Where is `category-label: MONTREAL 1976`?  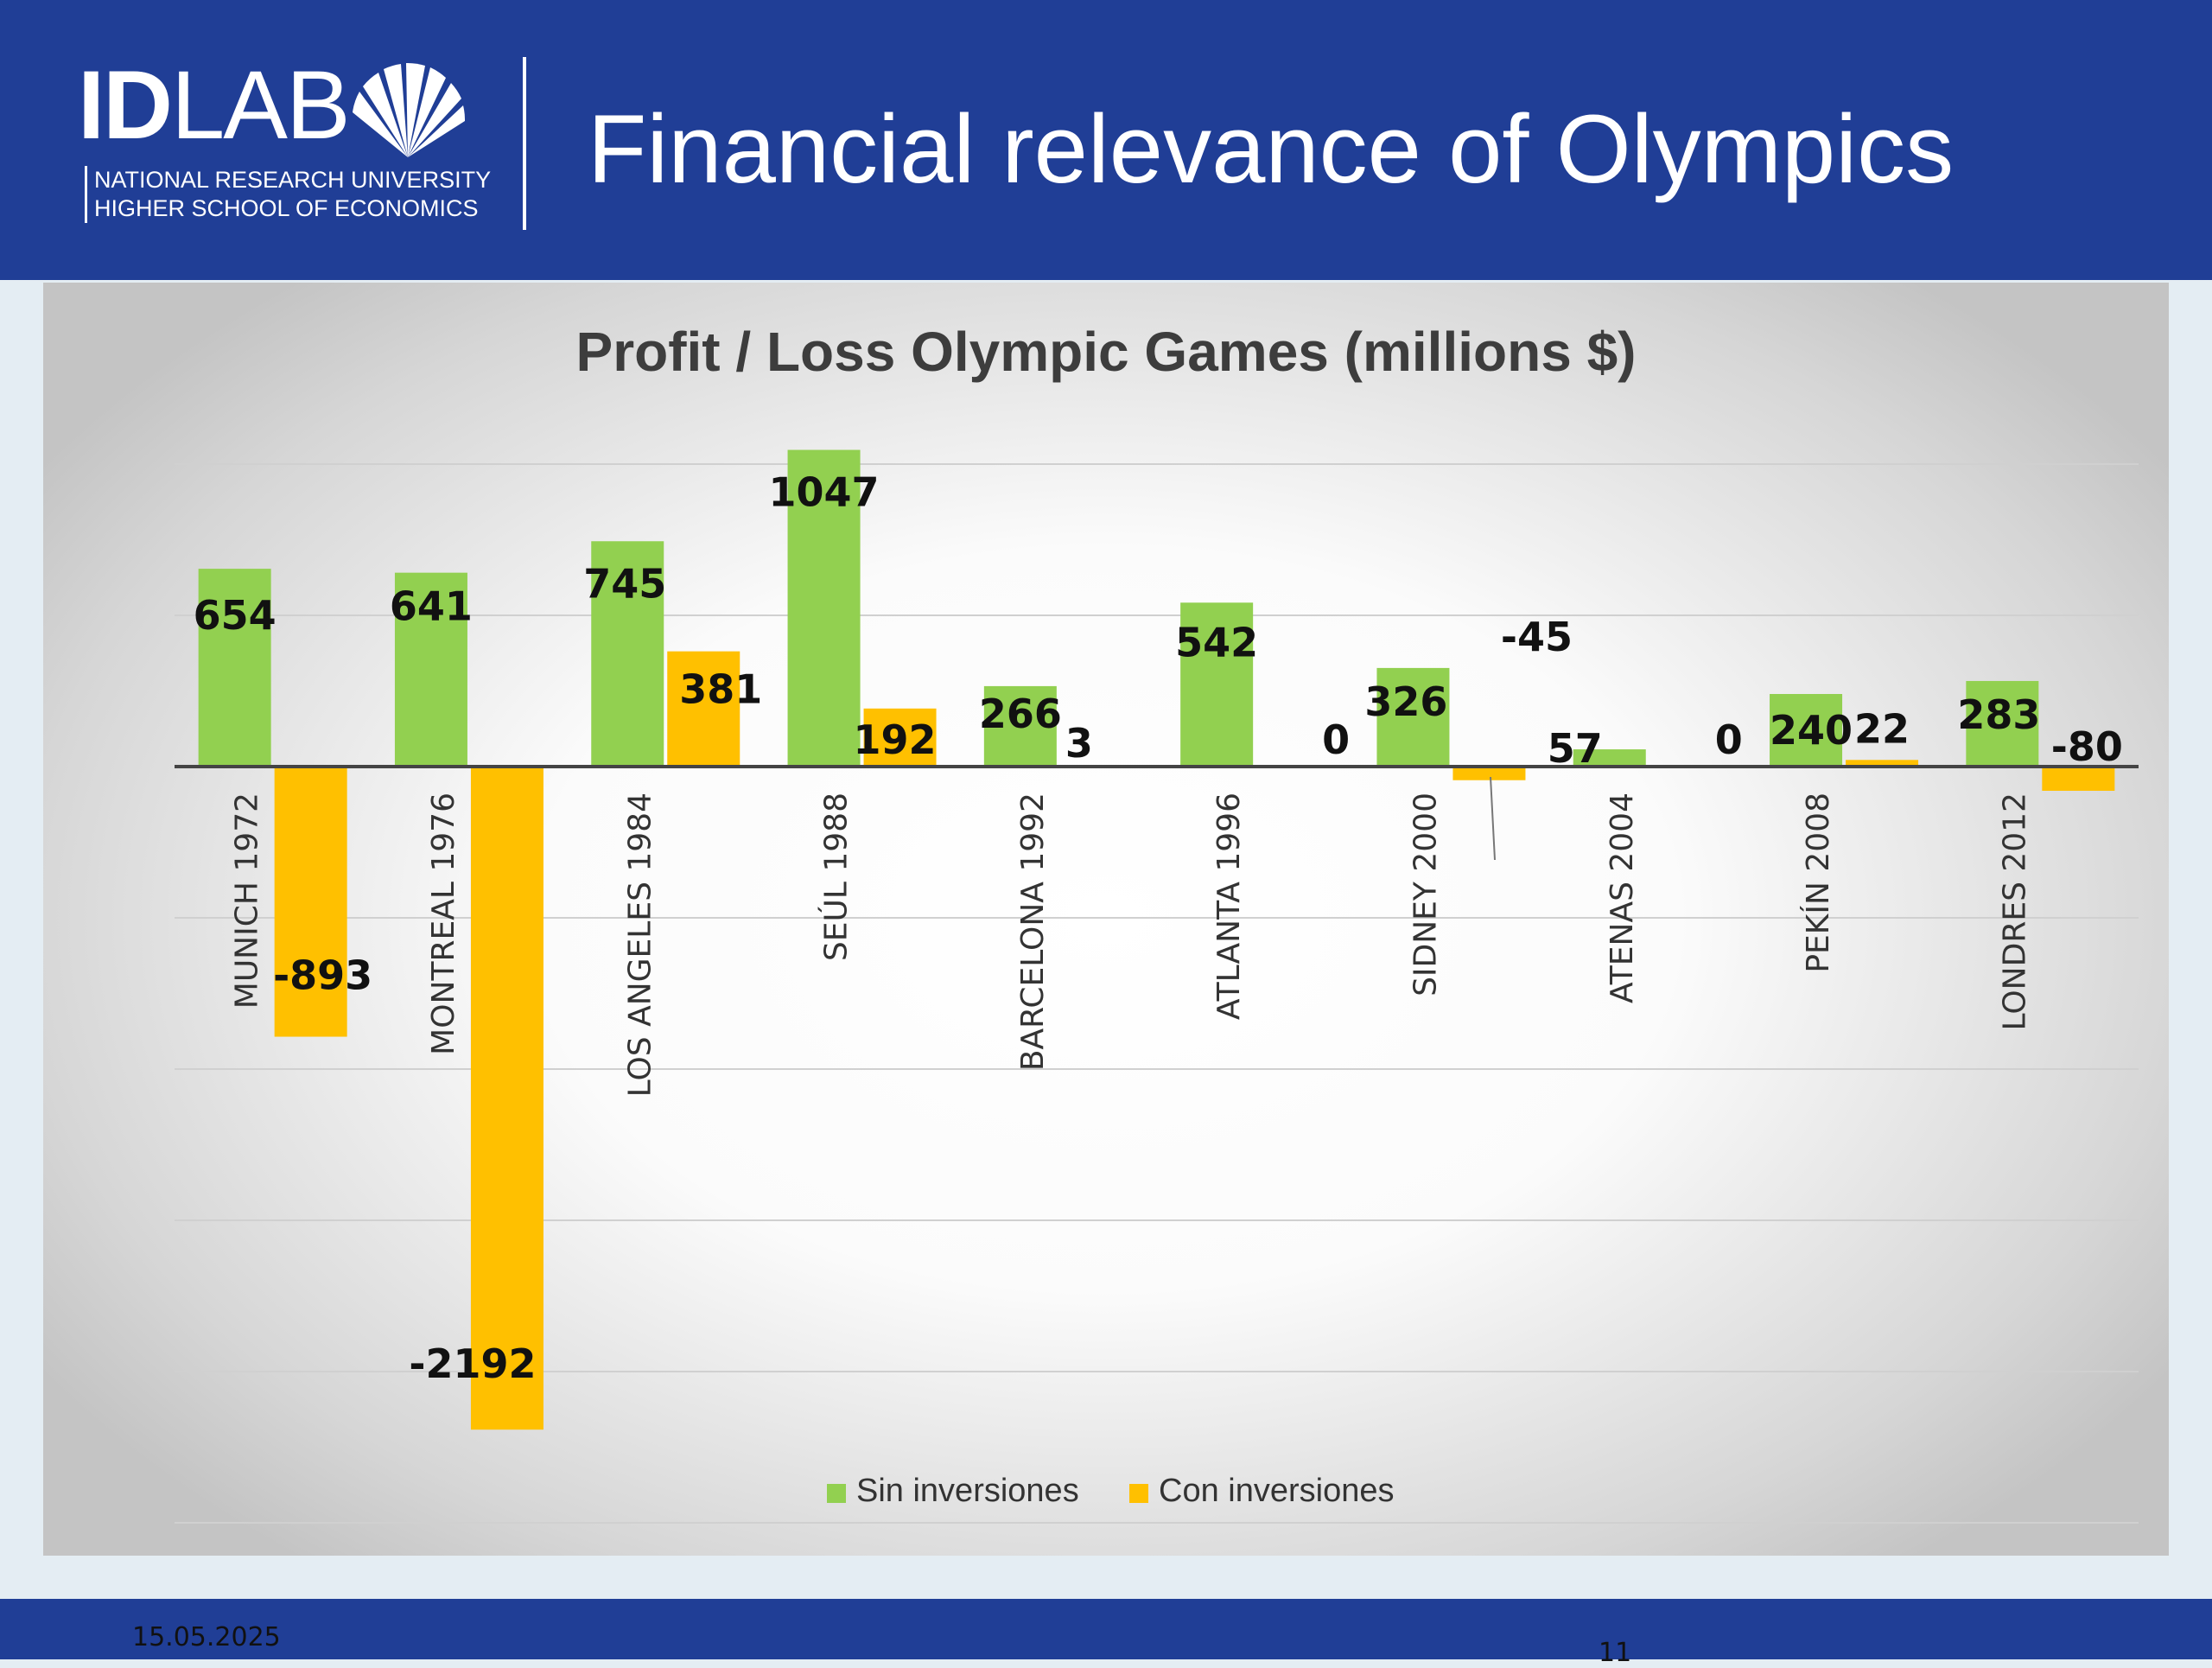 category-label: MONTREAL 1976 is located at coordinates (444, 924).